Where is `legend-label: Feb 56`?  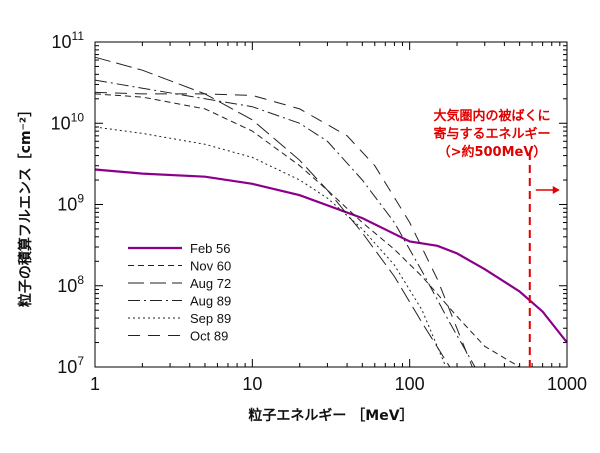 legend-label: Feb 56 is located at coordinates (210, 248).